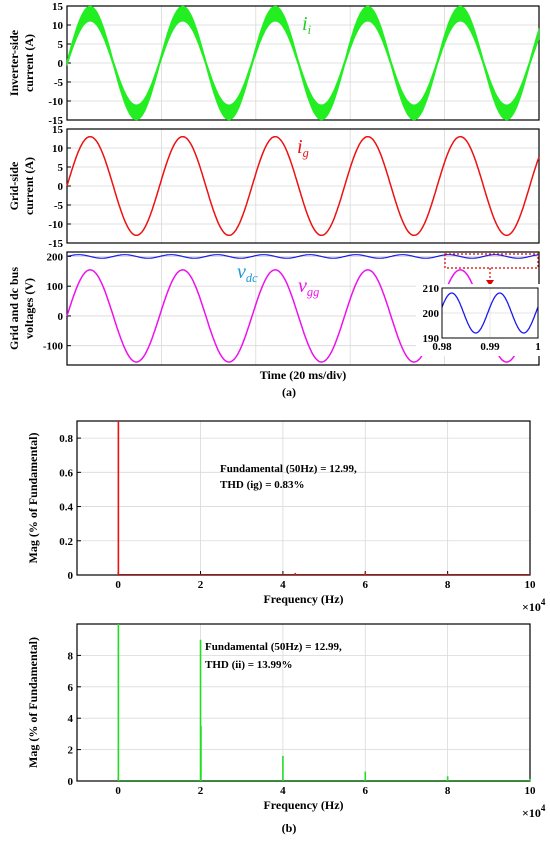  Describe the element at coordinates (66, 473) in the screenshot. I see `y-tick-label: 0.6` at that location.